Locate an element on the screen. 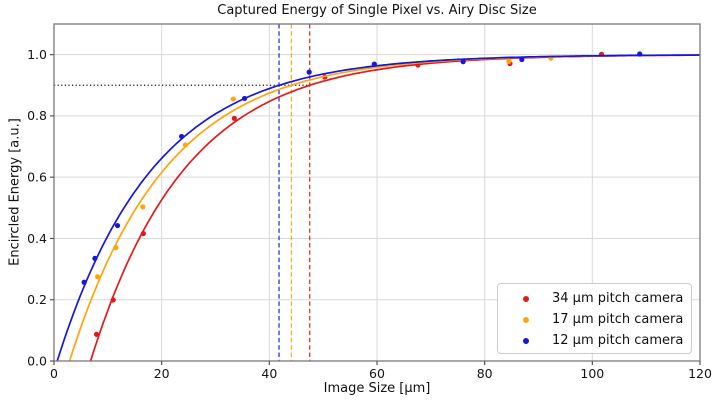  x-axis-label: Image Size [μm] is located at coordinates (377, 388).